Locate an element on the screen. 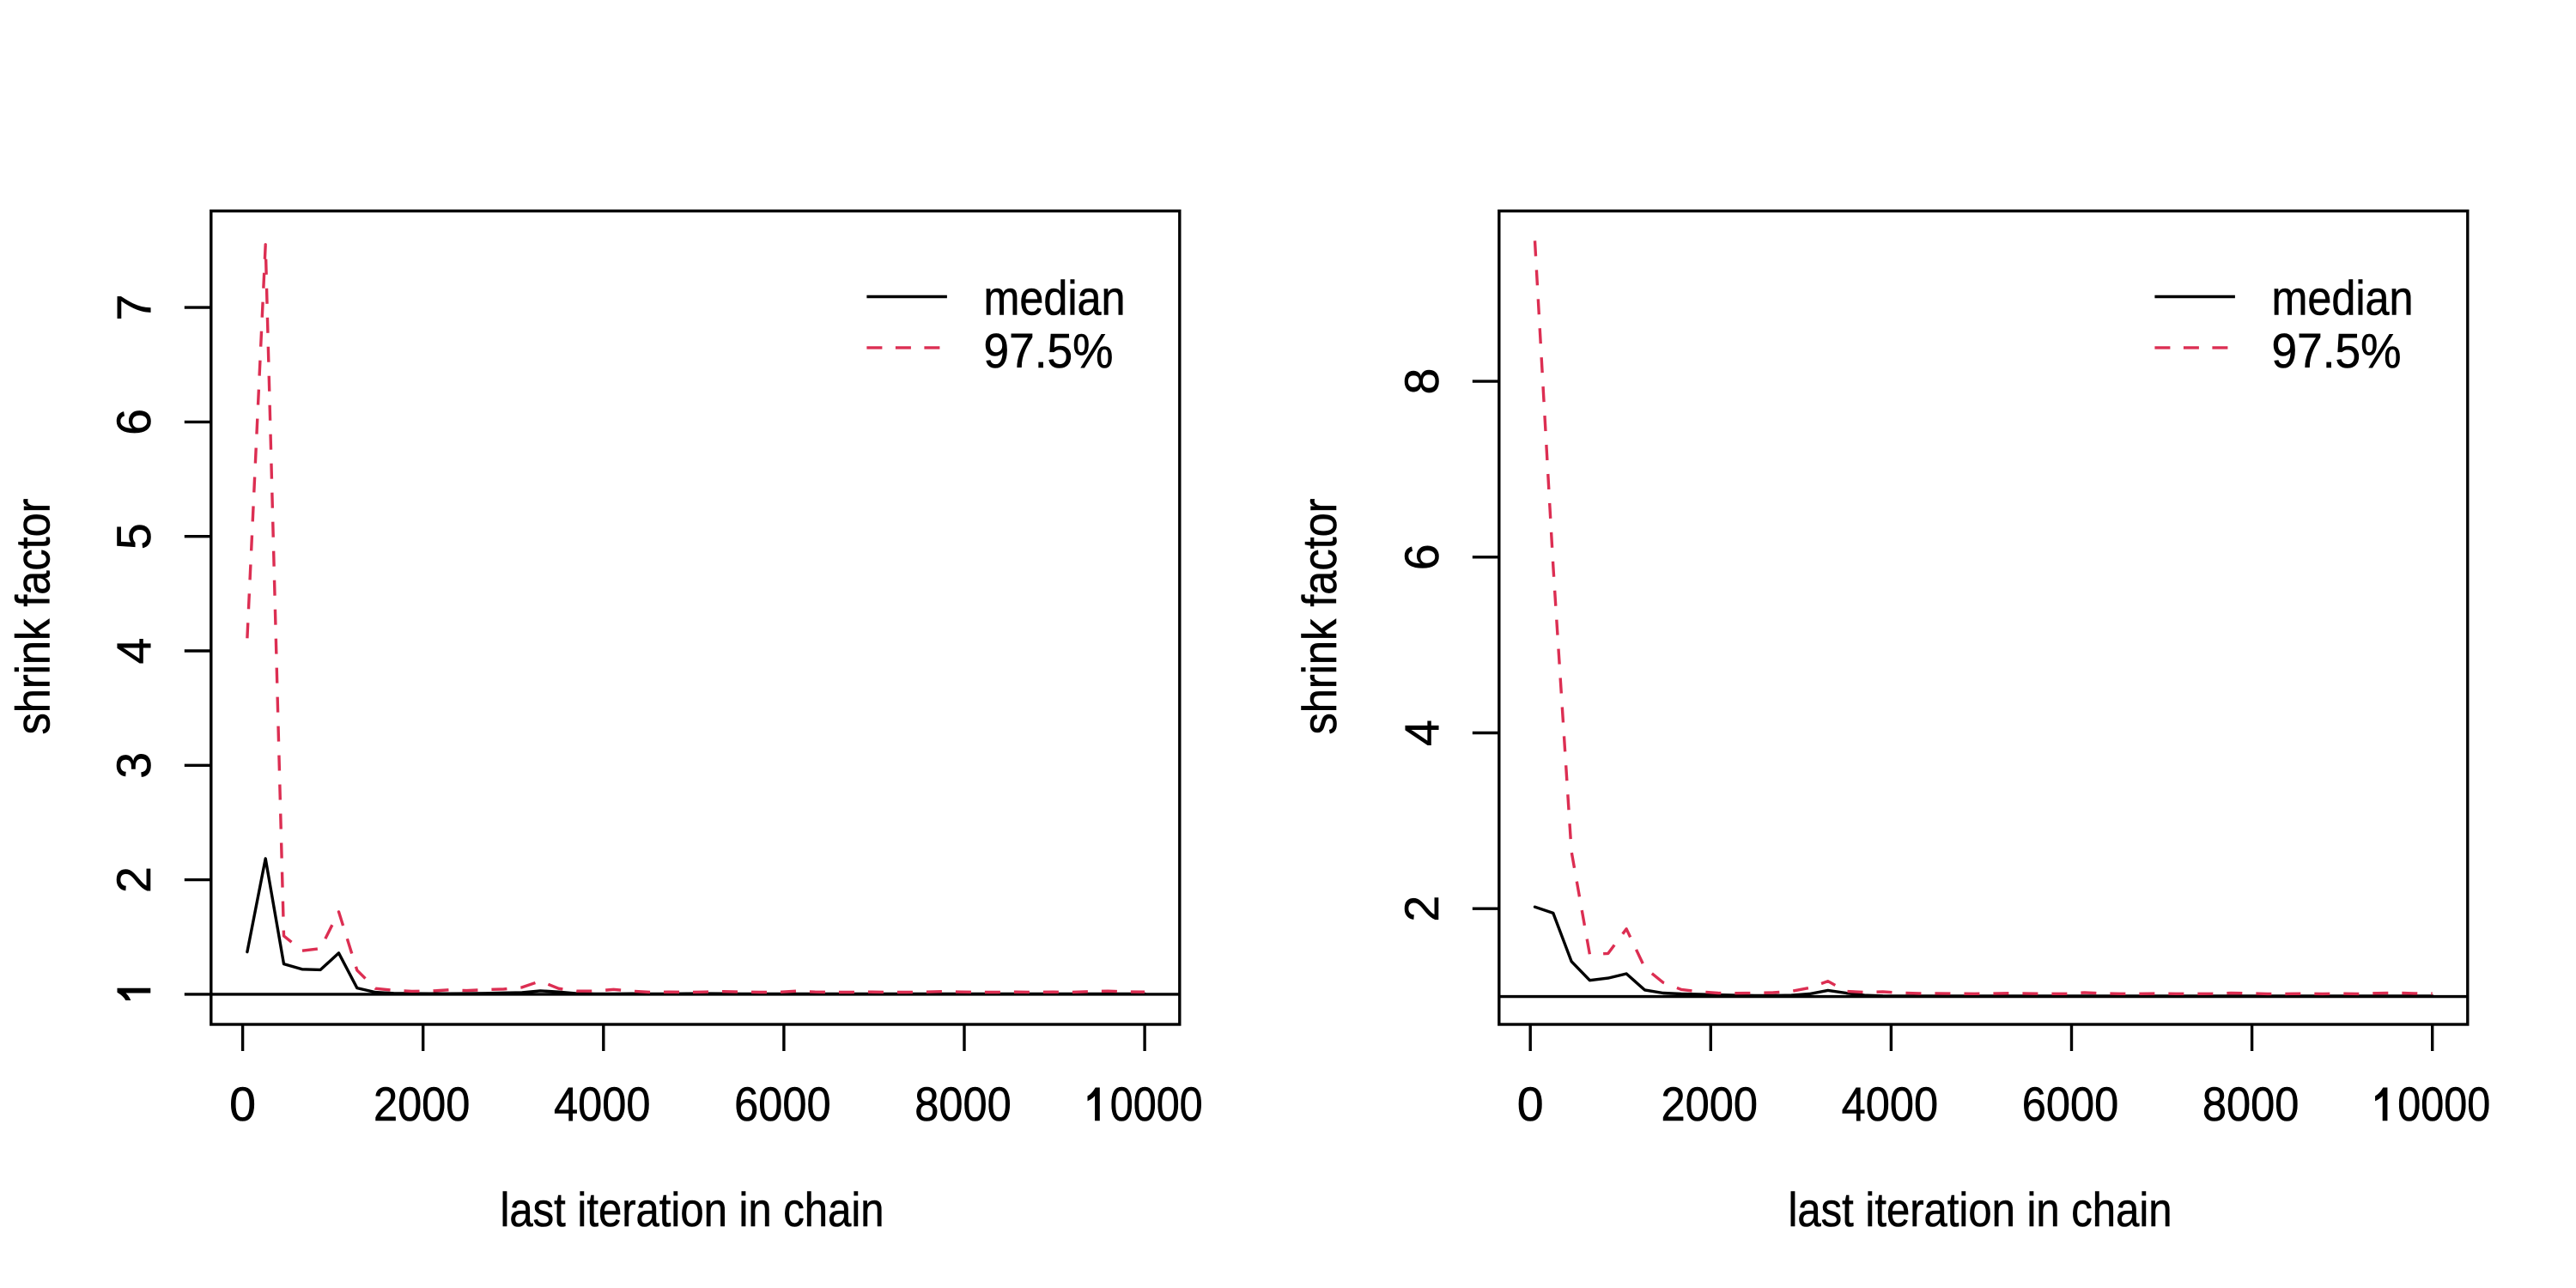 This screenshot has height=1288, width=2576. svg-text: 3 is located at coordinates (134, 766).